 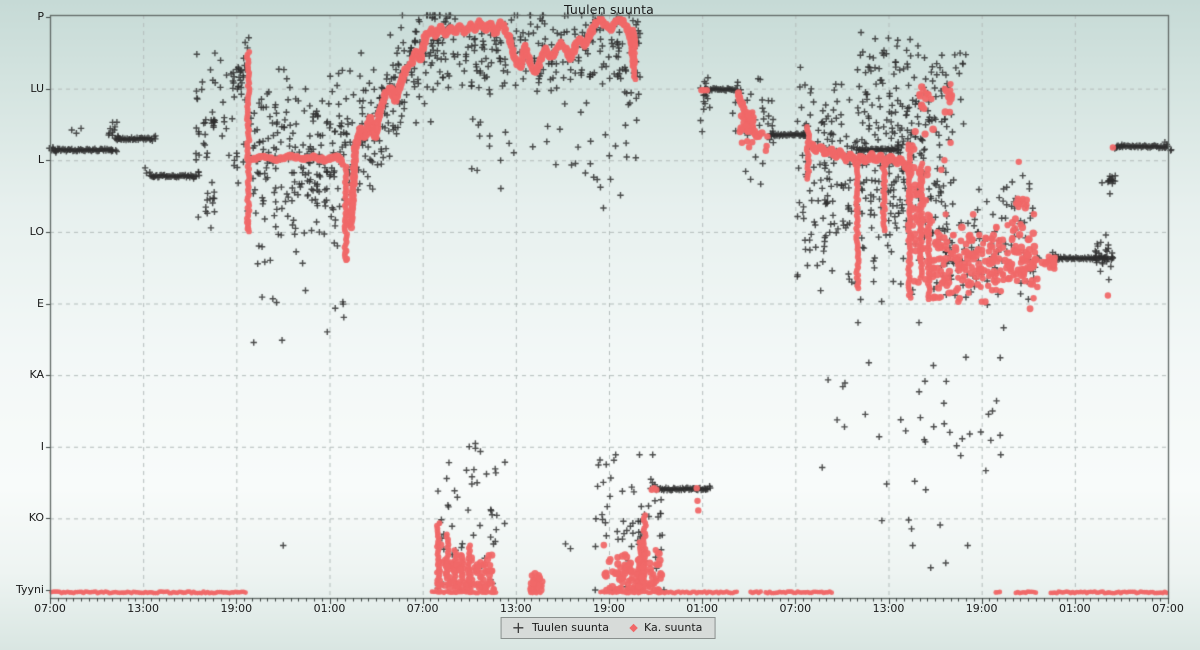 I want to click on diamond-marker-icon, so click(x=634, y=627).